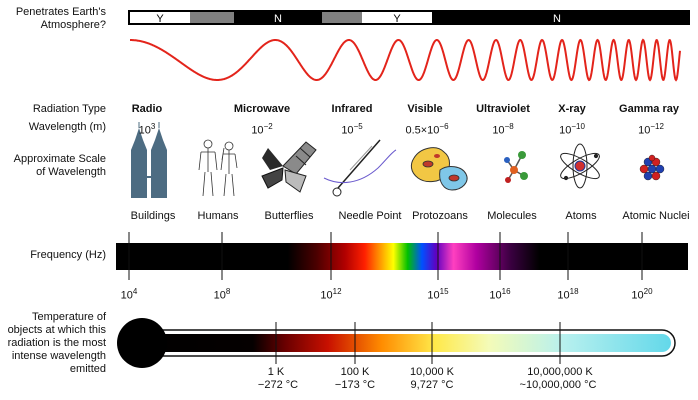 Image resolution: width=698 pixels, height=400 pixels. Describe the element at coordinates (438, 294) in the screenshot. I see `frequency-tick-label: 10¹⁵` at that location.